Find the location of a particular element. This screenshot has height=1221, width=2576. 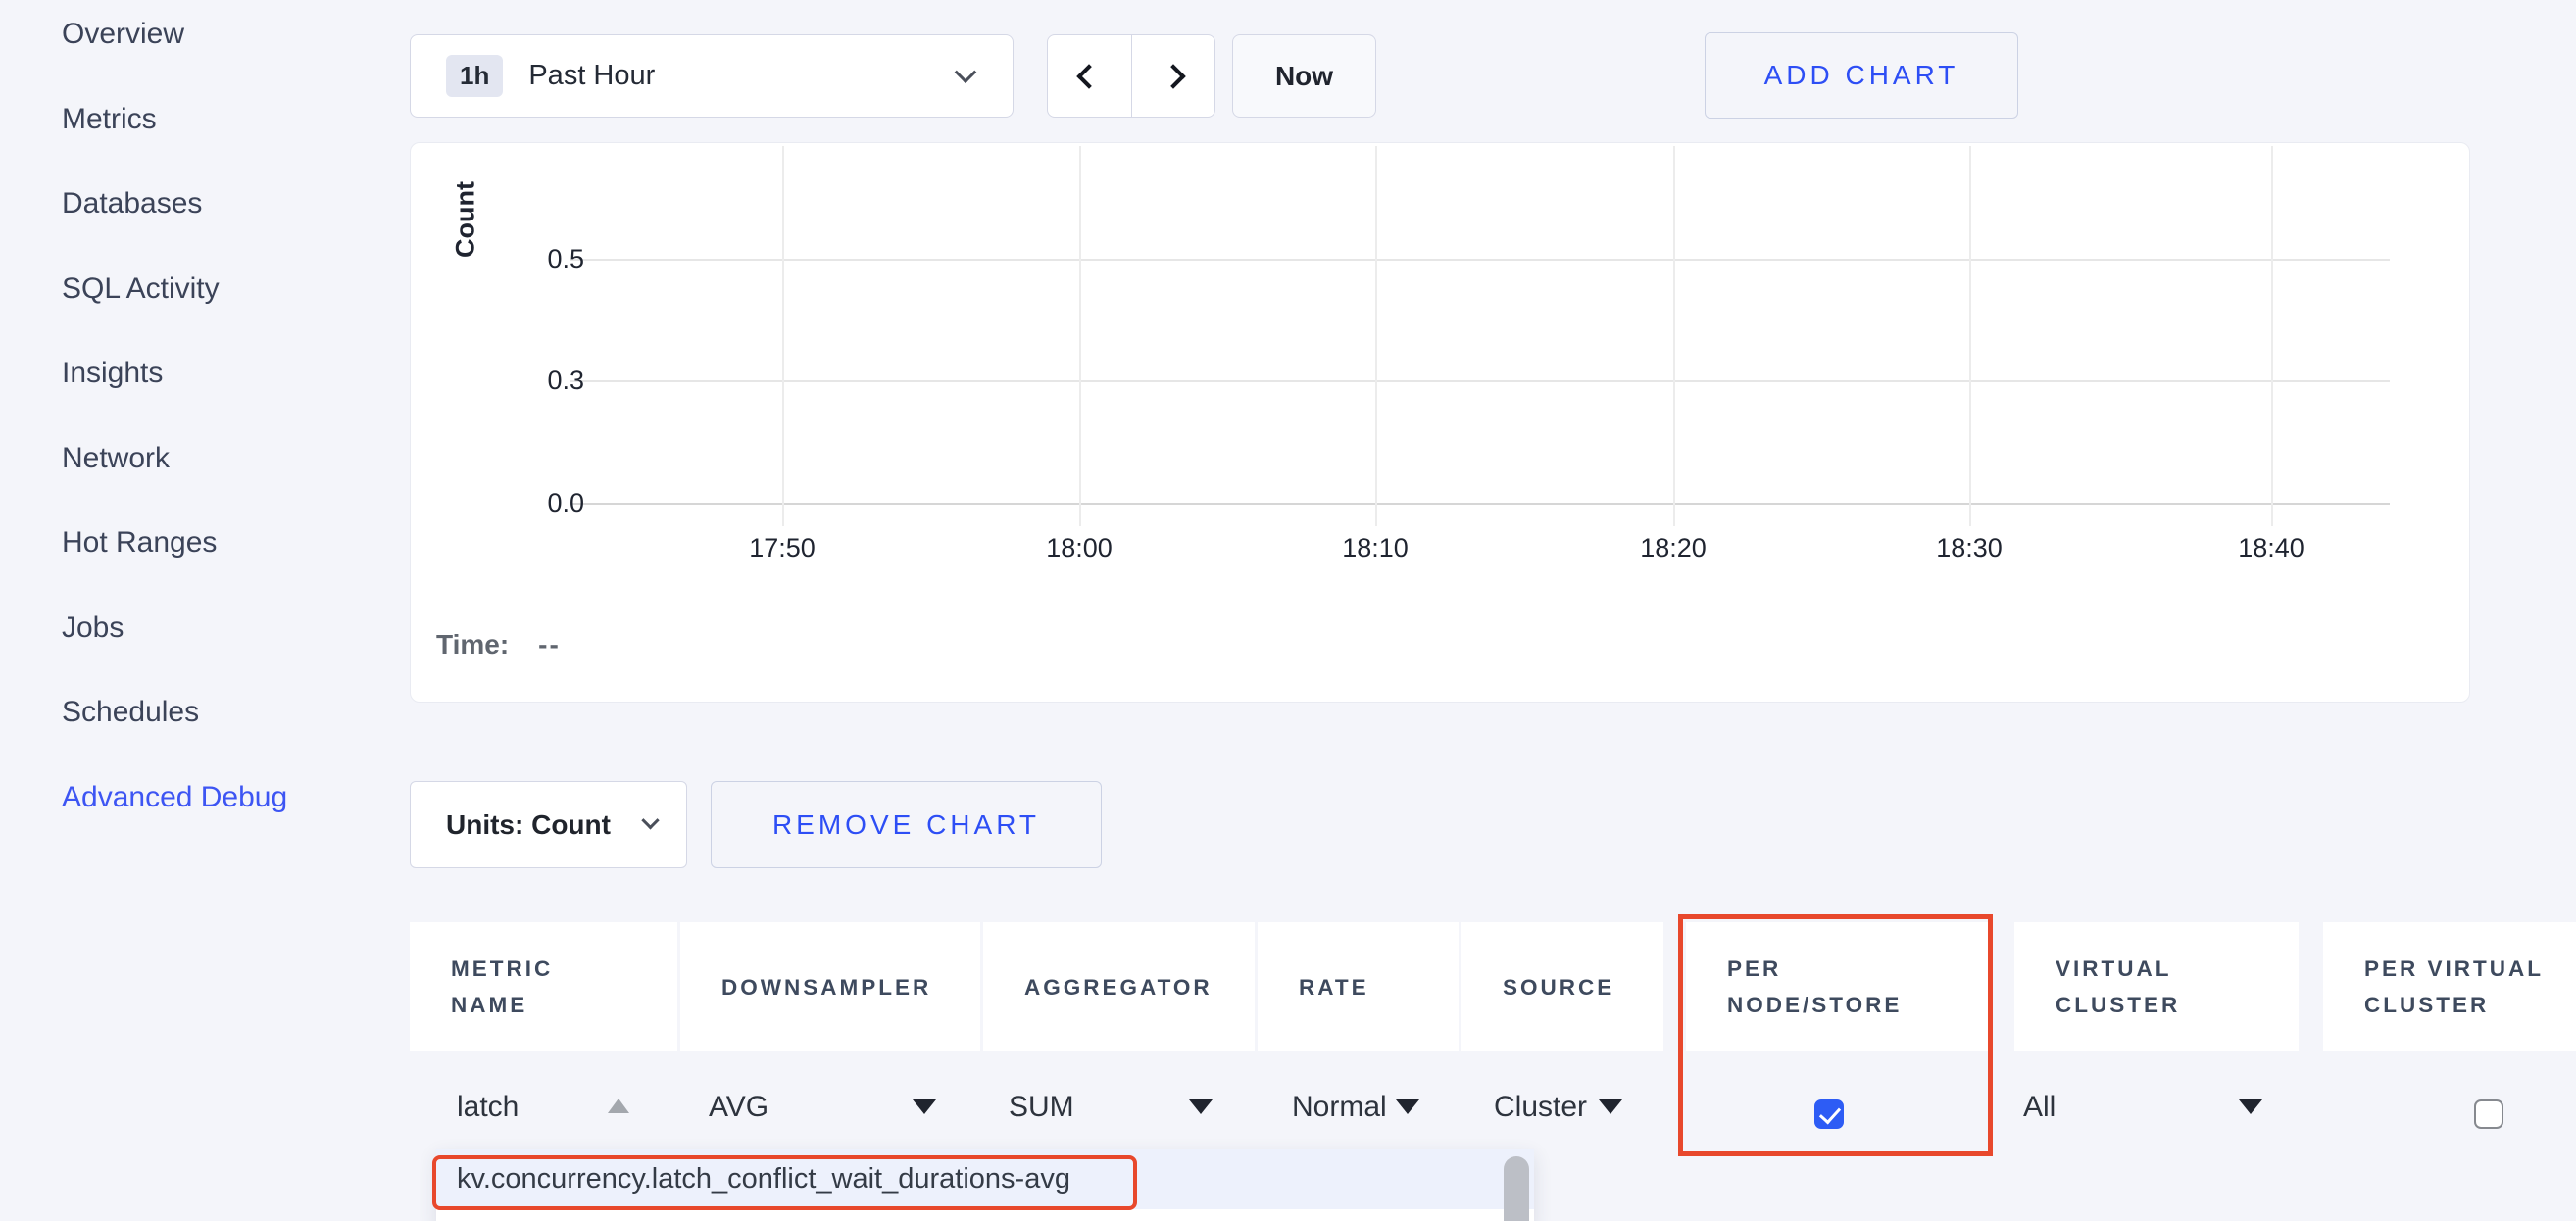

remove-chart-button: REMOVE CHART is located at coordinates (906, 824).